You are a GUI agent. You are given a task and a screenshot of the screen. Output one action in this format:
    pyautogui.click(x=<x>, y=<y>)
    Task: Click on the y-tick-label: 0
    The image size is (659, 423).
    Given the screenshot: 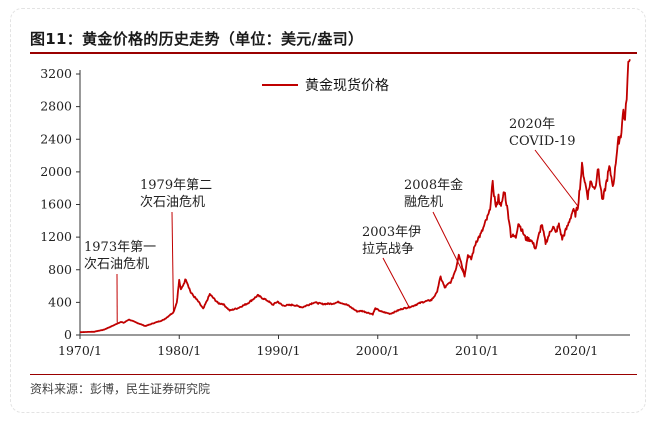 What is the action you would take?
    pyautogui.click(x=68, y=334)
    